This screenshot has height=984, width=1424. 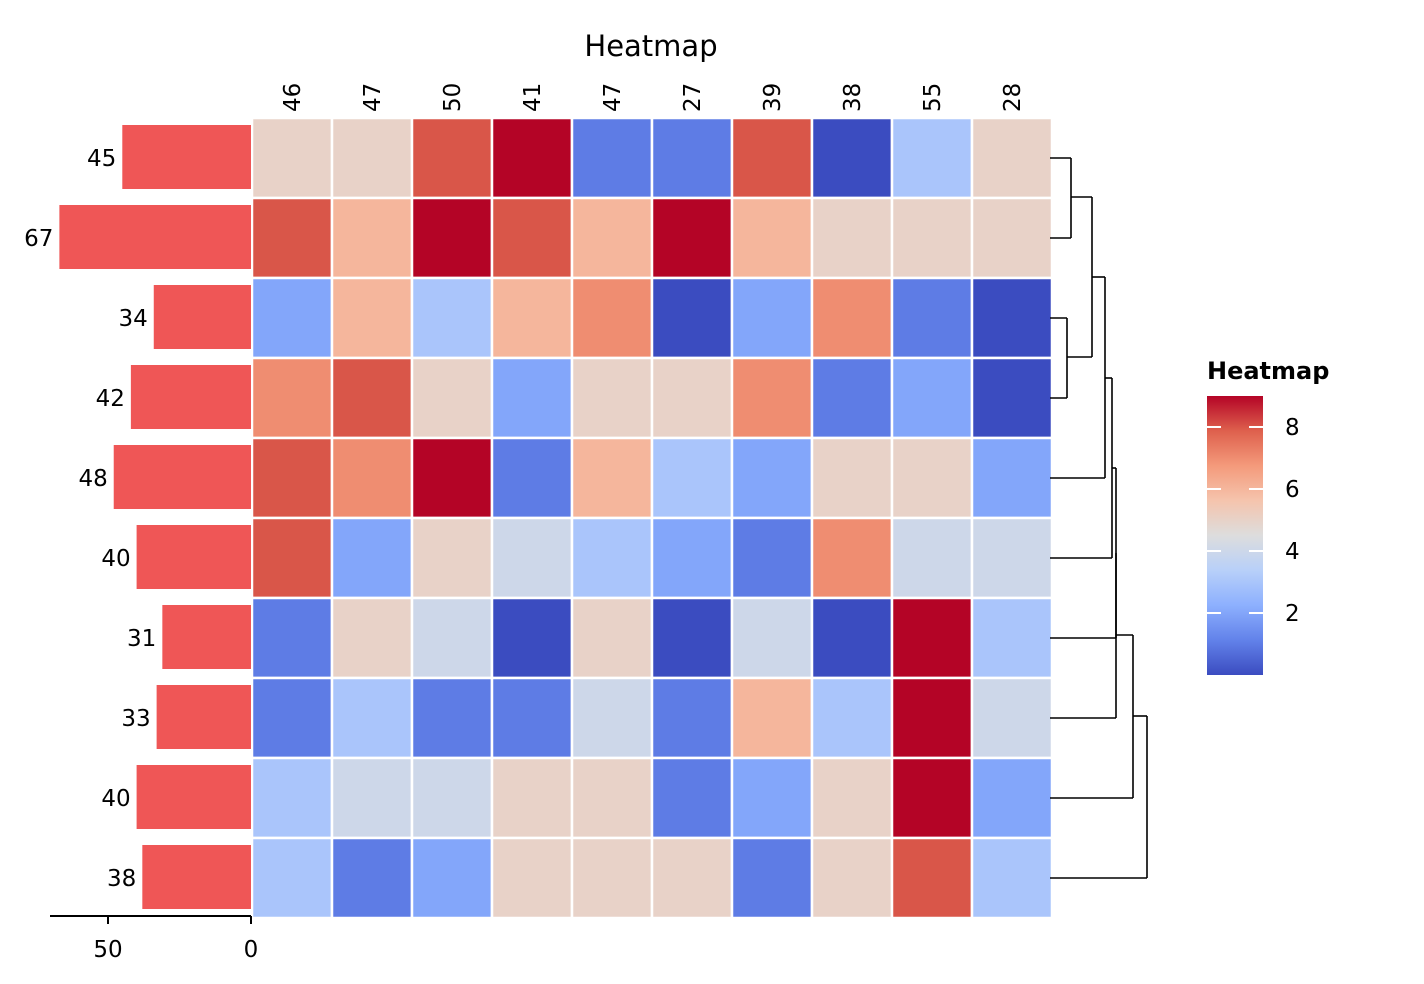 I want to click on column-label: 27, so click(x=693, y=97).